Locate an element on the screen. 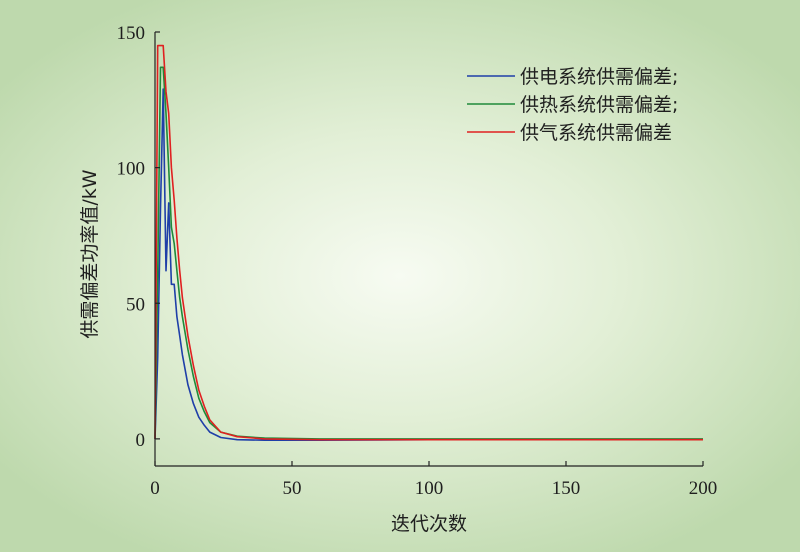  y-tick-label: 50 is located at coordinates (135, 304).